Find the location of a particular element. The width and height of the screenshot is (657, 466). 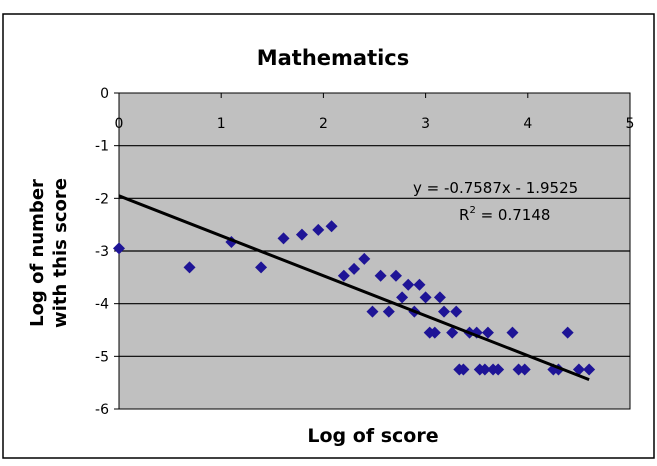

x-tick-label: 1 is located at coordinates (221, 124).